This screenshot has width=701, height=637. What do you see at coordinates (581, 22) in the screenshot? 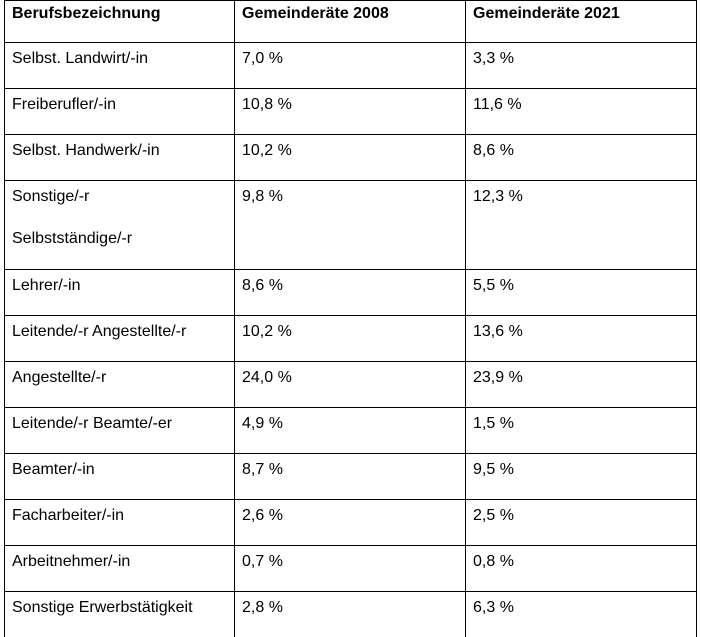
I see `header-councillors-2021: Gemeinderäte 2021` at bounding box center [581, 22].